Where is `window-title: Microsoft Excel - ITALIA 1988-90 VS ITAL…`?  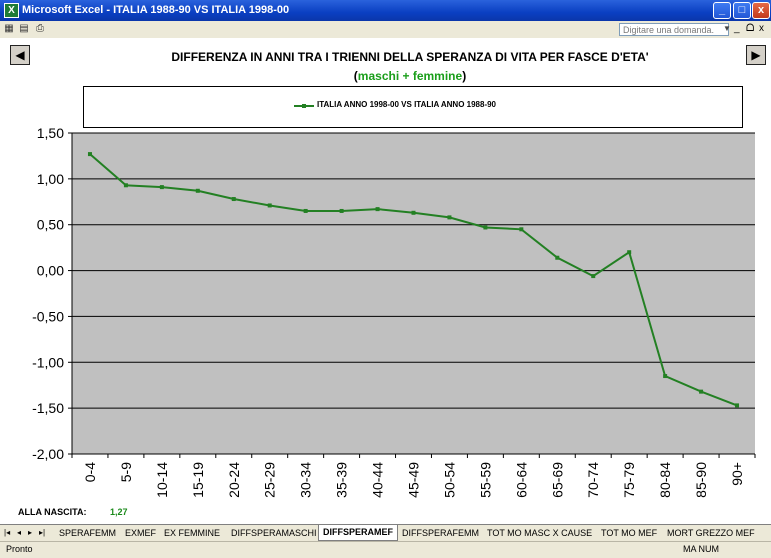
window-title: Microsoft Excel - ITALIA 1988-90 VS ITAL… is located at coordinates (156, 10).